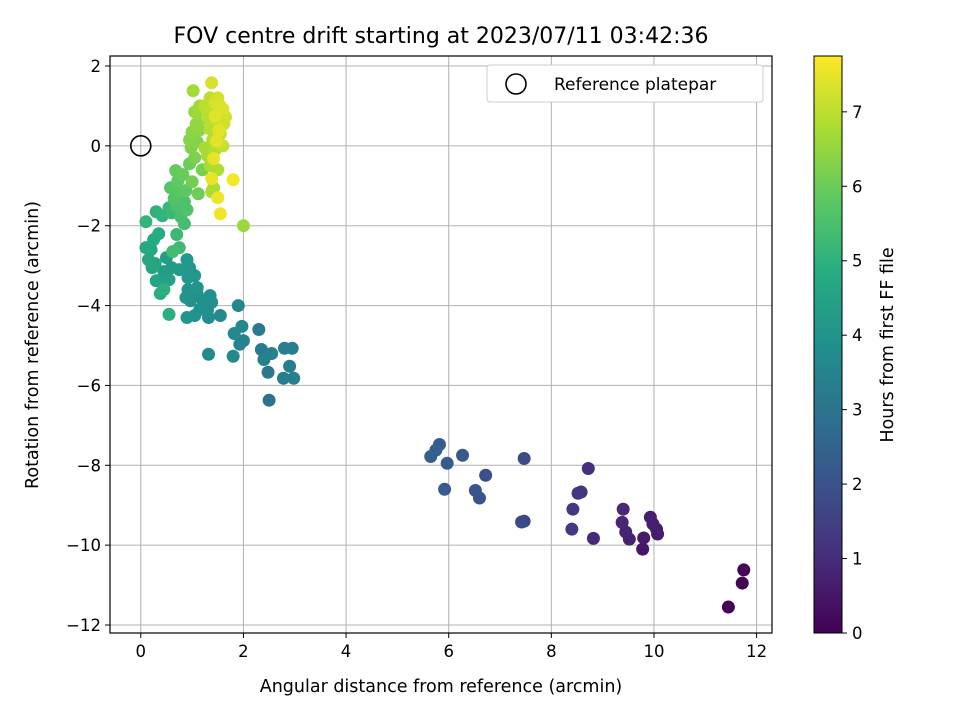 Image resolution: width=960 pixels, height=720 pixels. Describe the element at coordinates (635, 85) in the screenshot. I see `legend-reference-label: Reference platepar` at that location.